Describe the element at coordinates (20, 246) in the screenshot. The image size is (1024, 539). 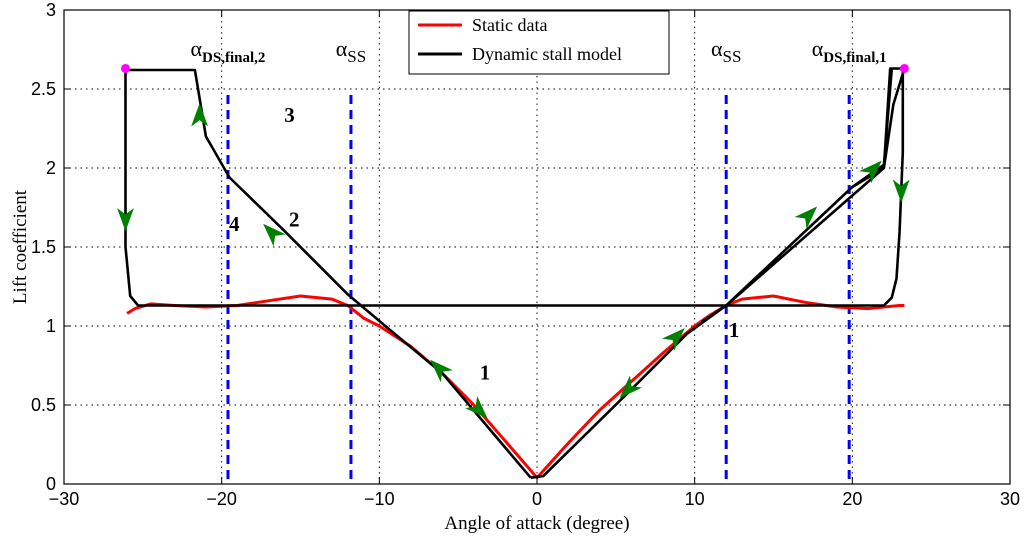
I see `y-axis-label: Lift coefficient` at that location.